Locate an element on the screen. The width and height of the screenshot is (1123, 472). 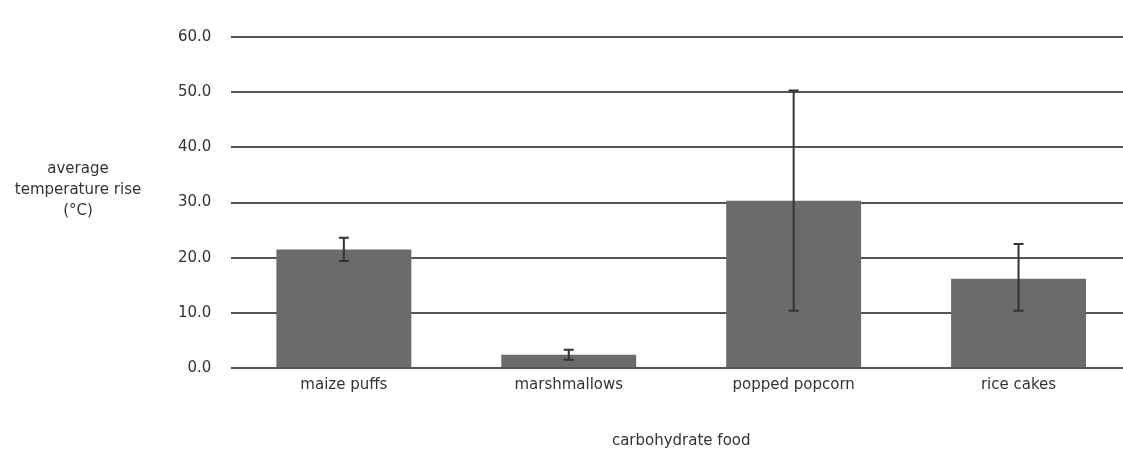
y-tick-label: 10.0 is located at coordinates (194, 311).